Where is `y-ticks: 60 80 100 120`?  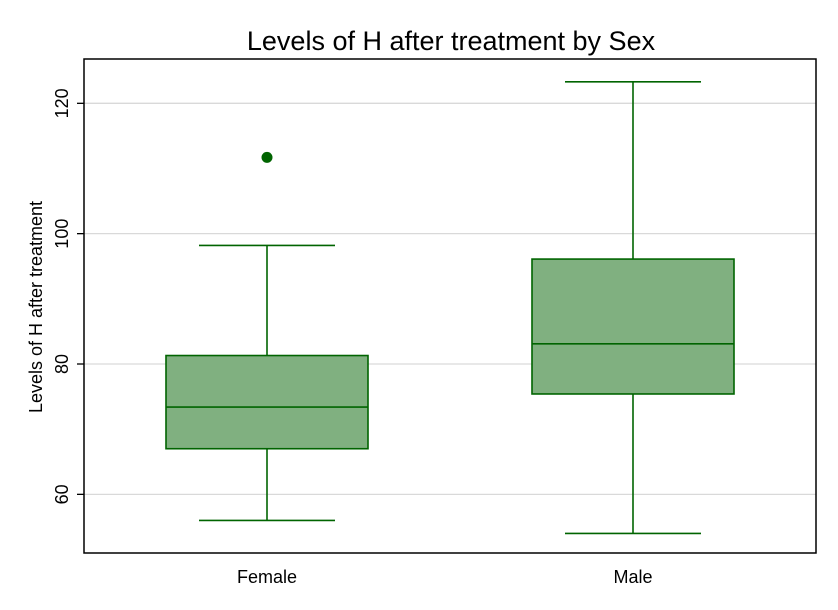
y-ticks: 60 80 100 120 is located at coordinates (68, 296).